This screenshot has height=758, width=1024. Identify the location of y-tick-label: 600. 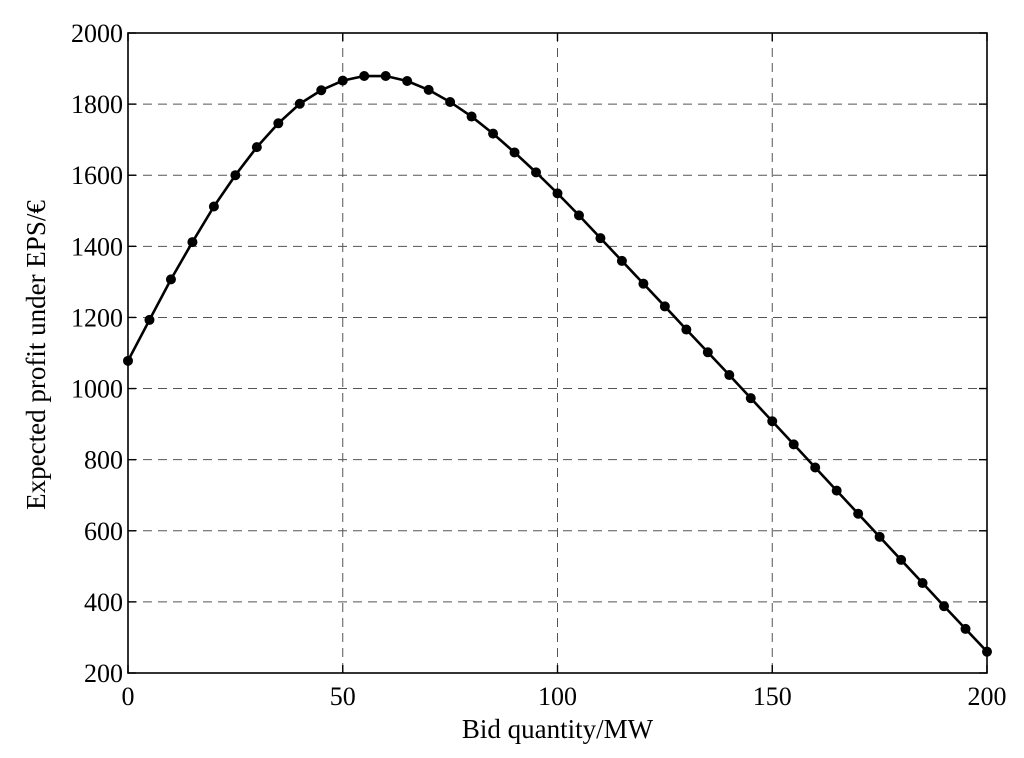
(103, 531).